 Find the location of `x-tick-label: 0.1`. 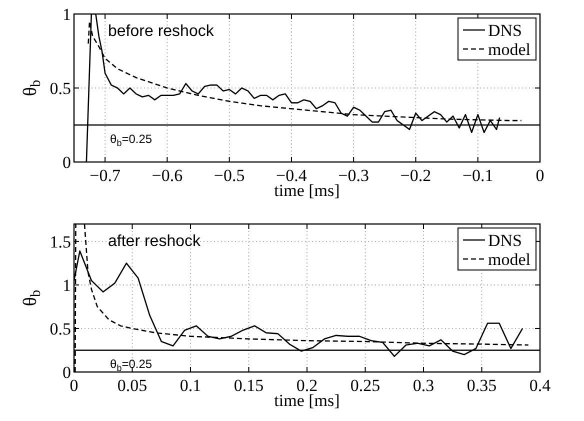

x-tick-label: 0.1 is located at coordinates (191, 385).